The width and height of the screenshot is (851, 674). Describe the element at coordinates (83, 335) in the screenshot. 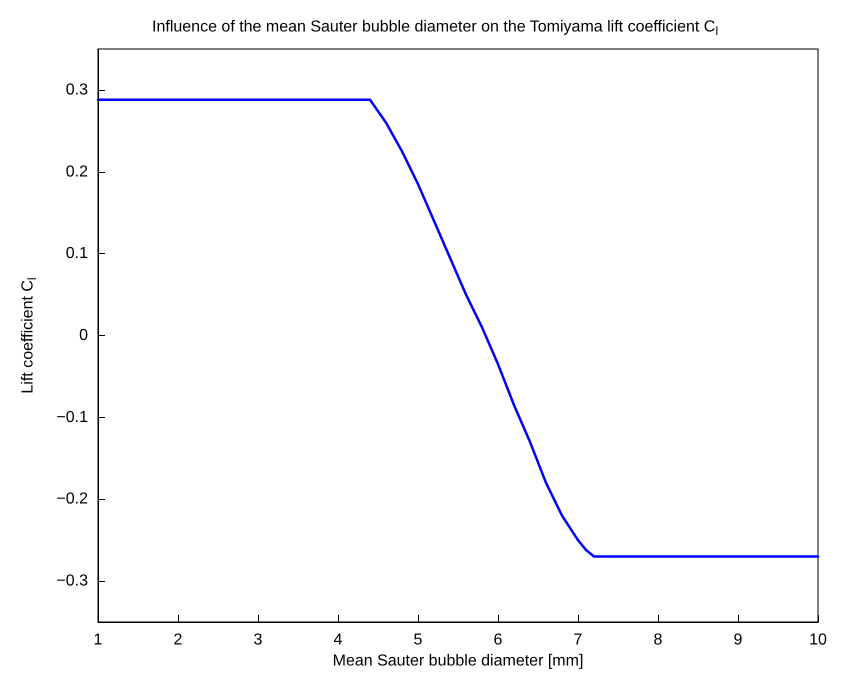

I see `y-tick-label: 0` at that location.